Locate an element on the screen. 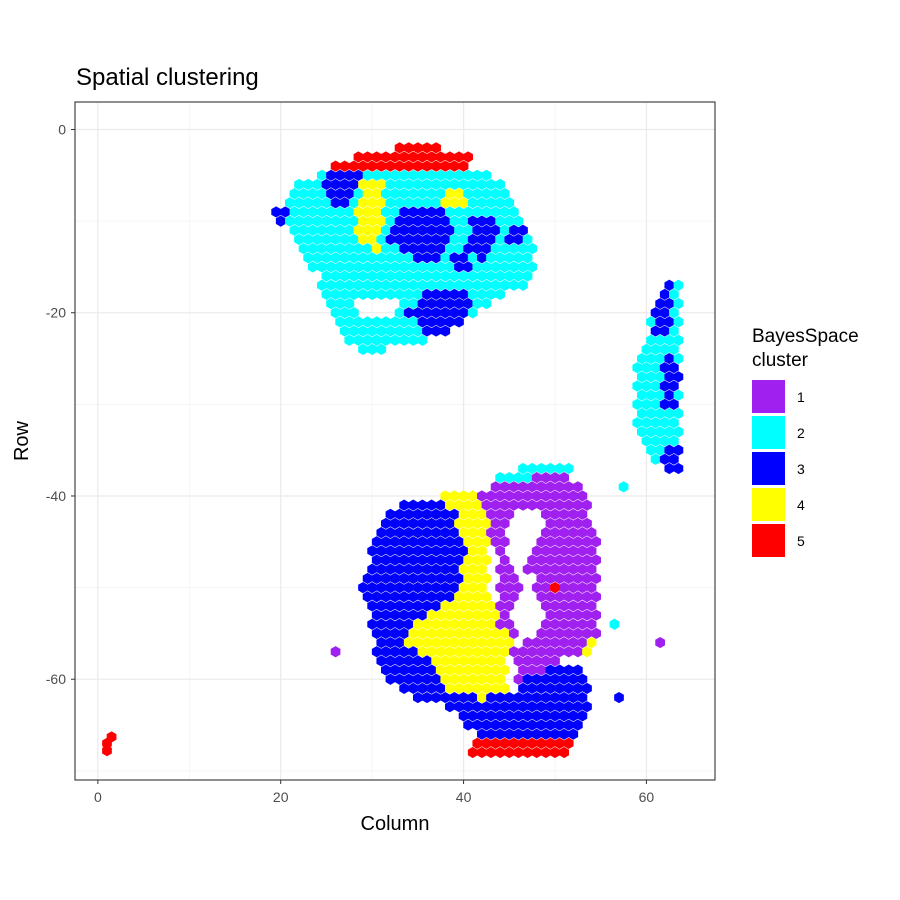 The image size is (900, 900). legend-label-4: 4 is located at coordinates (801, 505).